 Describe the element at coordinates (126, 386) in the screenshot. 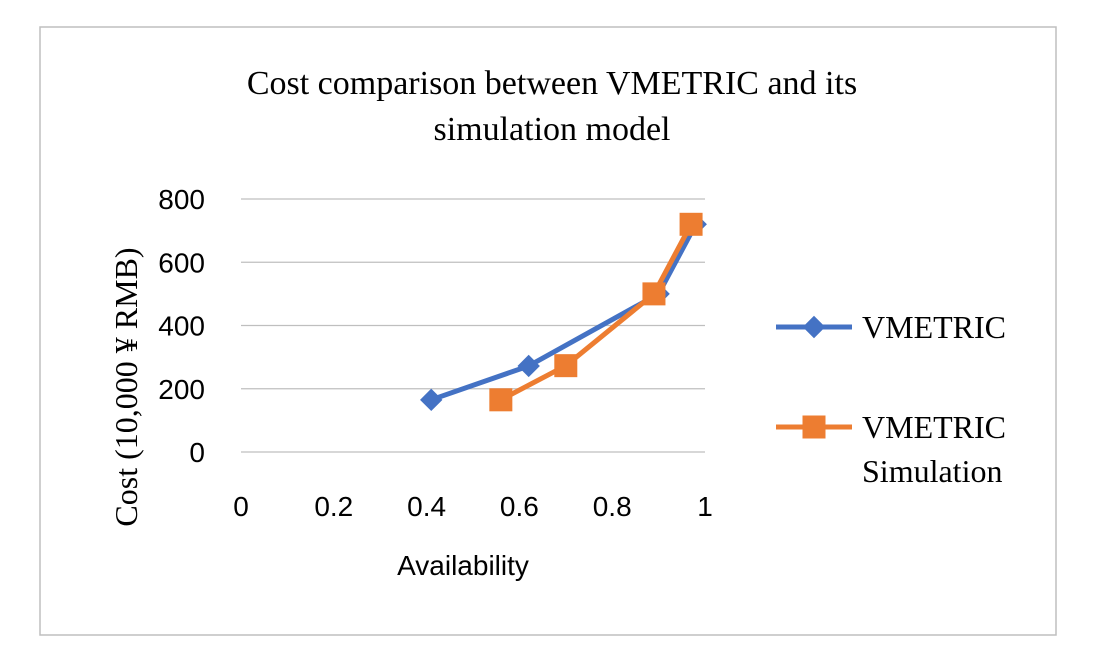

I see `y-axis-label: Cost (10,000 ¥ RMB)` at that location.